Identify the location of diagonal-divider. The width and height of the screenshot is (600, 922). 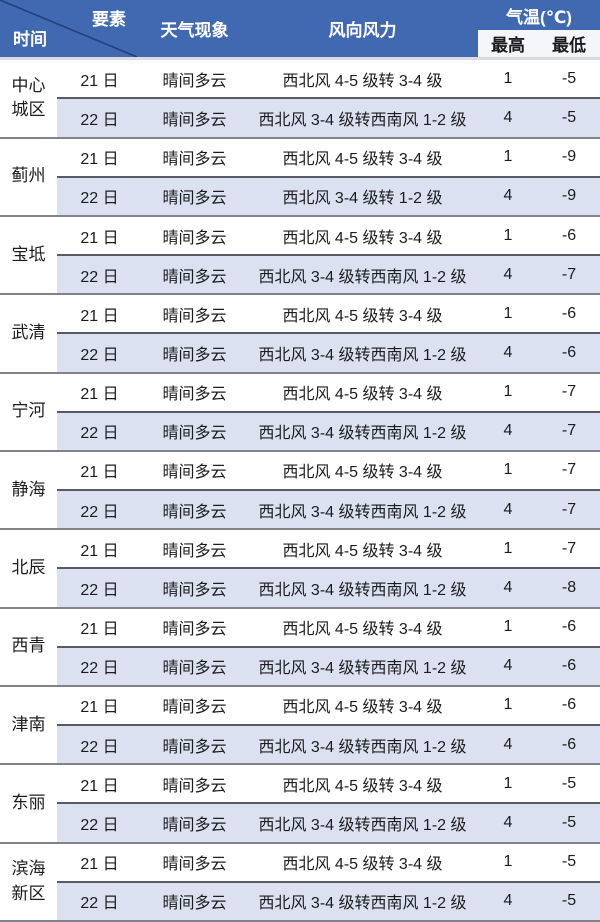
(69, 28).